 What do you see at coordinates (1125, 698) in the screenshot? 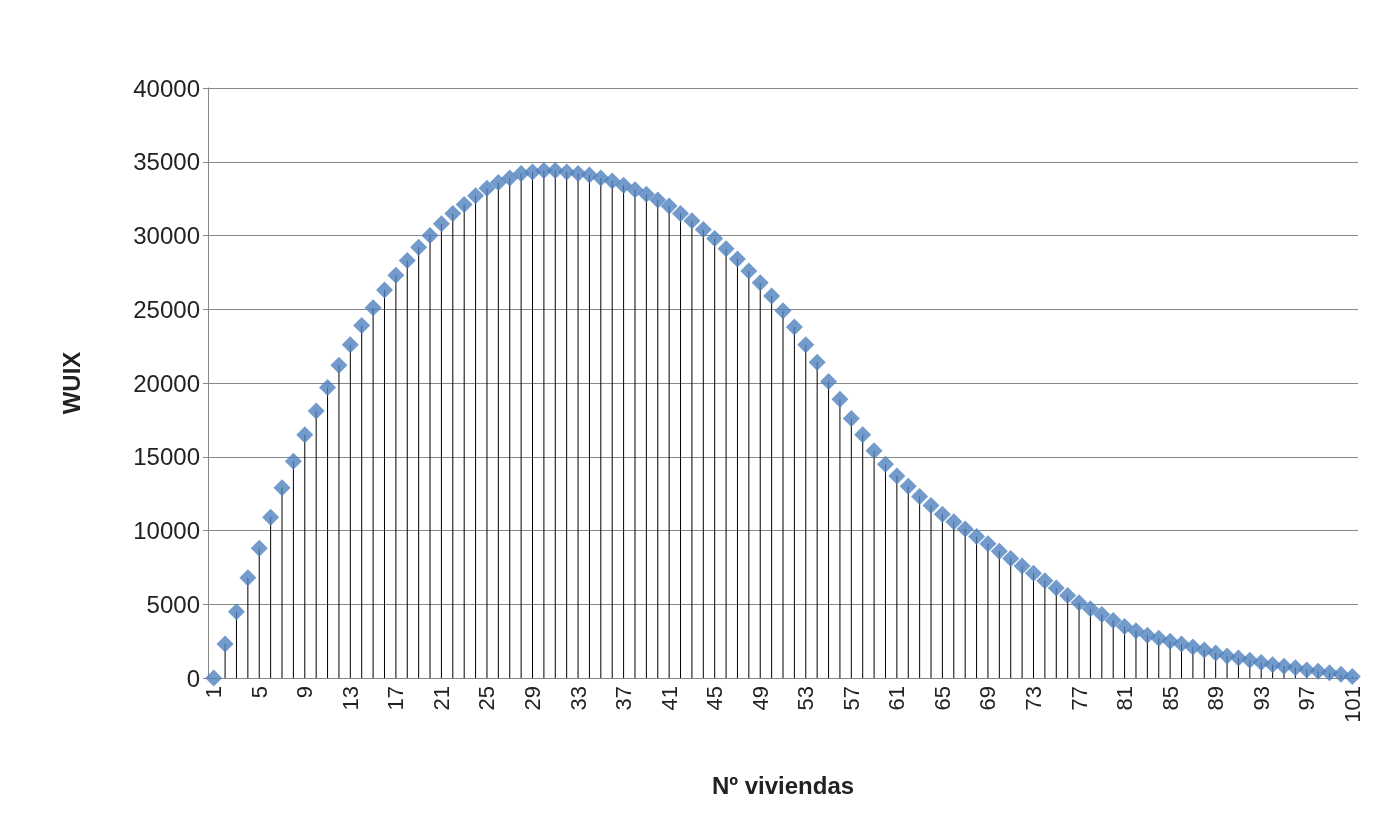
I see `x-tick-label: 81` at bounding box center [1125, 698].